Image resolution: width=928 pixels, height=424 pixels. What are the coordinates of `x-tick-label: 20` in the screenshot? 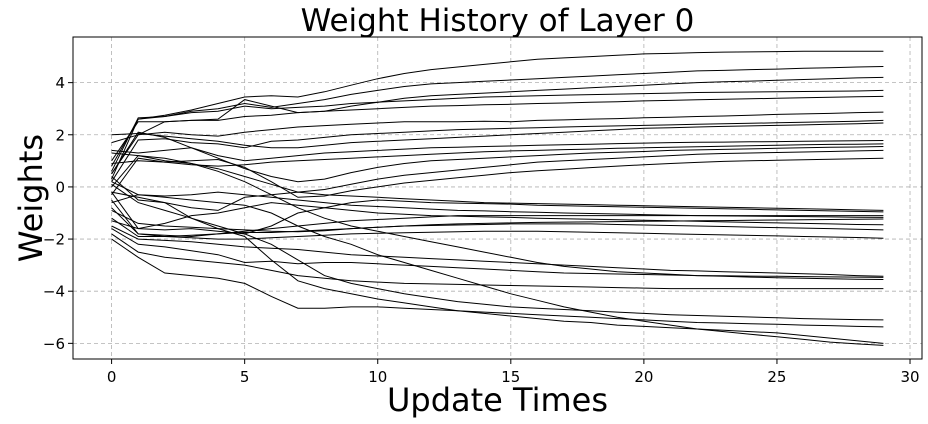 It's located at (643, 377).